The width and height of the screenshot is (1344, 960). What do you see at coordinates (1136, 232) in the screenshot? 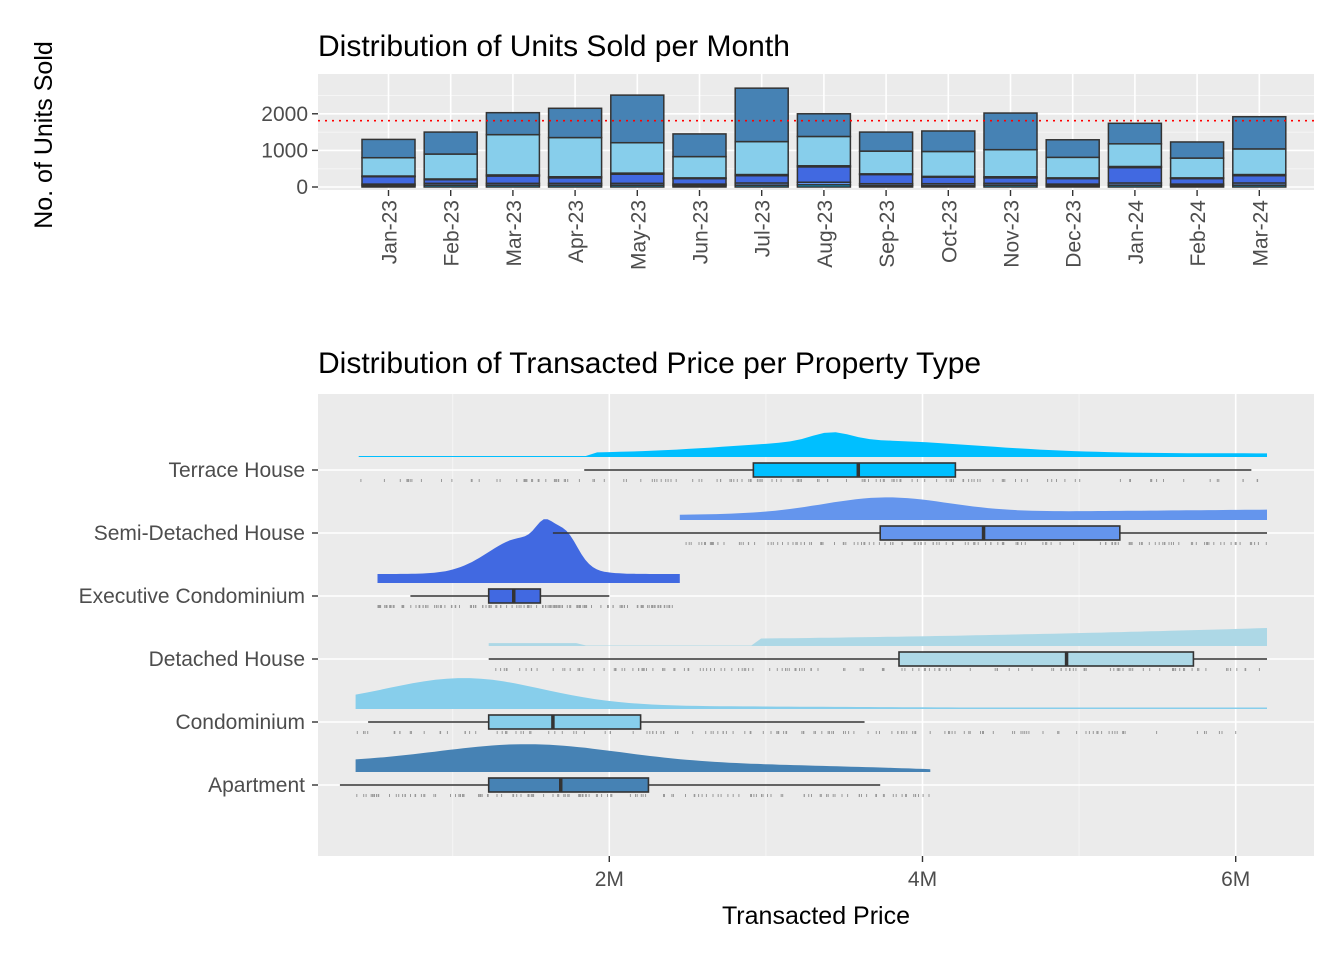
I see `top-x-tick-label: Jan-24` at bounding box center [1136, 232].